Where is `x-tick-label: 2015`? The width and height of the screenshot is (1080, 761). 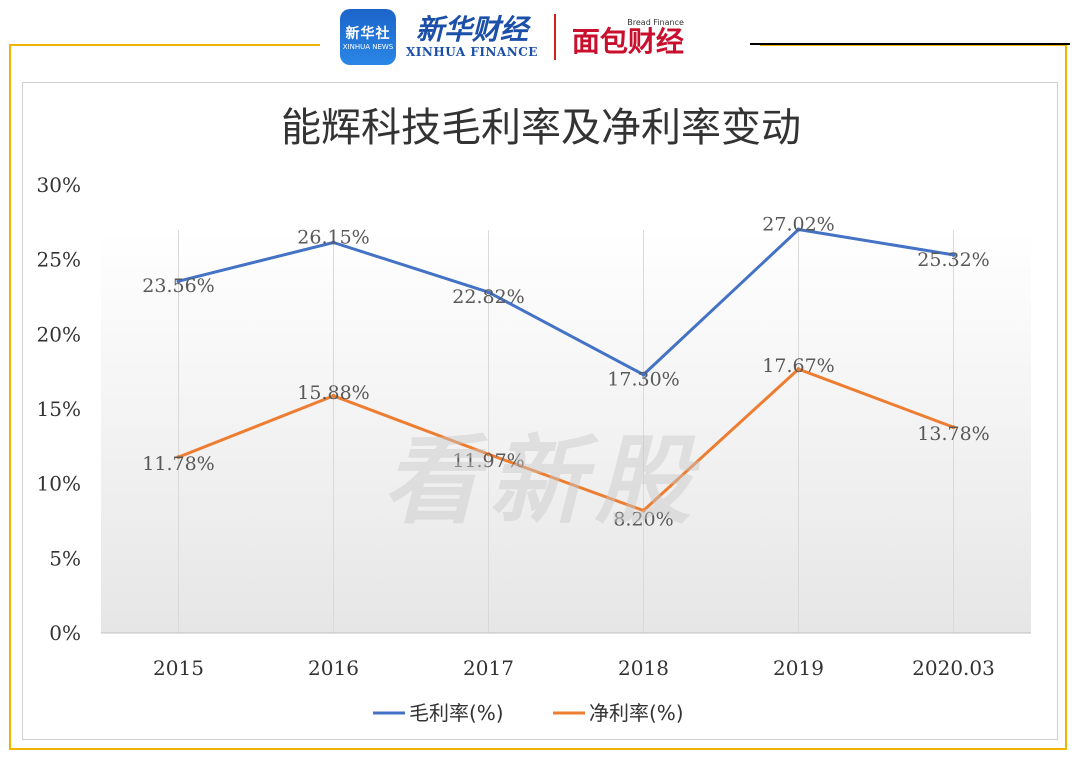 x-tick-label: 2015 is located at coordinates (178, 668).